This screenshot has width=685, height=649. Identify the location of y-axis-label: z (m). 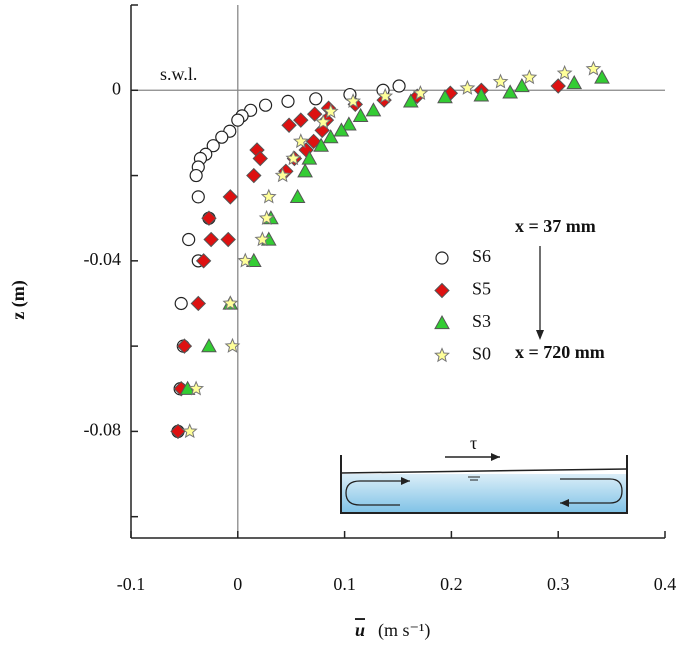
(18, 299).